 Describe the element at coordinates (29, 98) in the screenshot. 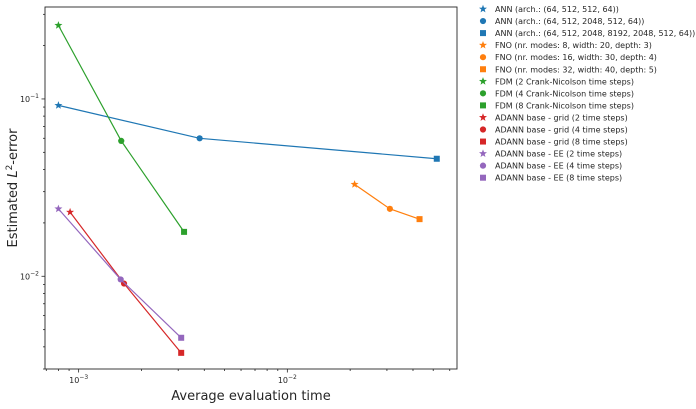

I see `y-tick-label: 10⁻¹` at that location.